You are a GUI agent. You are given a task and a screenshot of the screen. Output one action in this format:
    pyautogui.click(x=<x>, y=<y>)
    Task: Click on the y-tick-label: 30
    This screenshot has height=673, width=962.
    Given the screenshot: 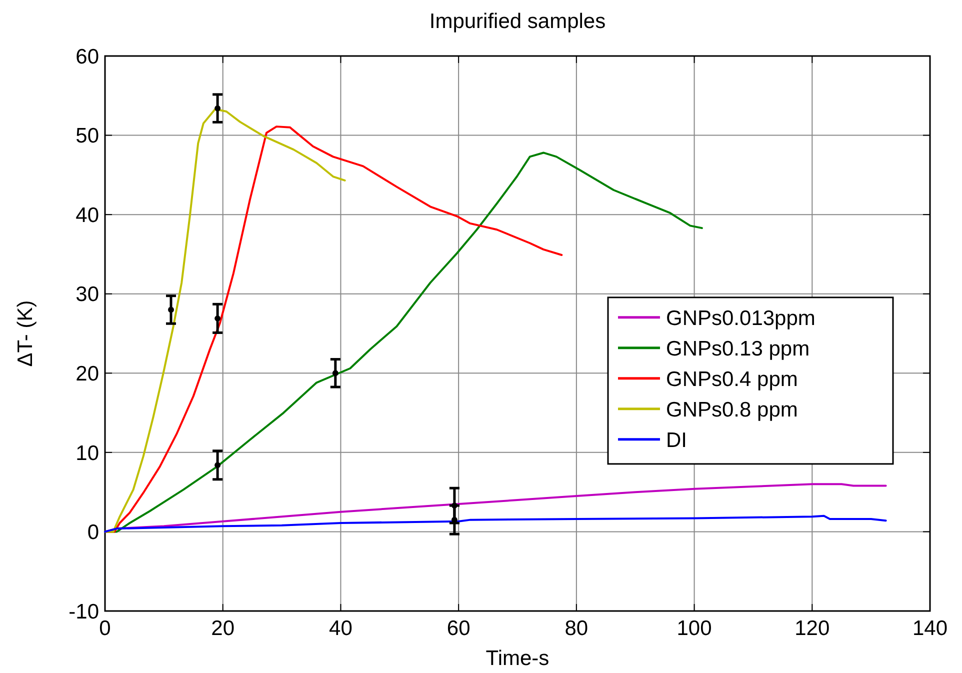 What is the action you would take?
    pyautogui.click(x=87, y=294)
    